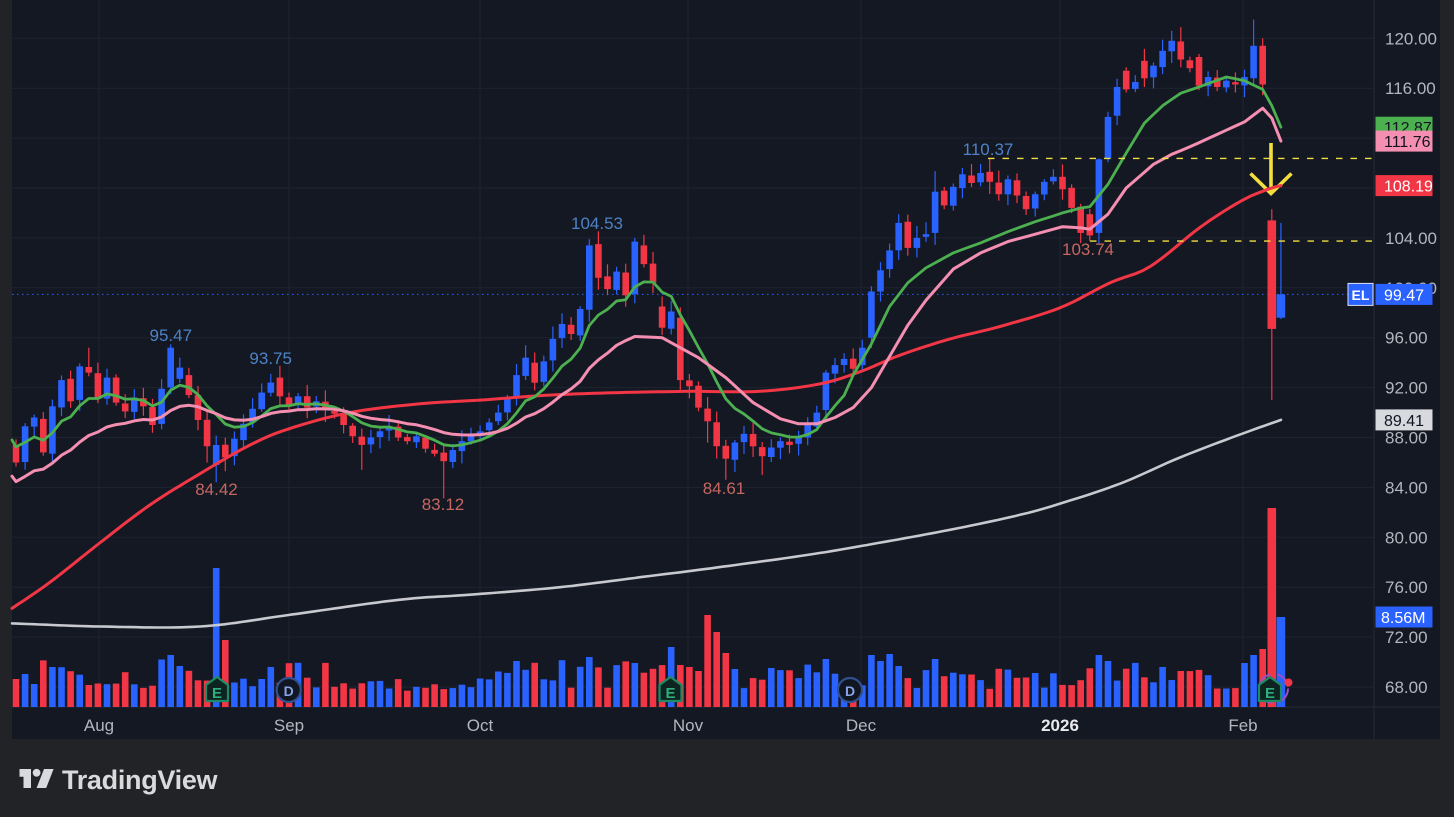 The height and width of the screenshot is (817, 1454). What do you see at coordinates (988, 149) in the screenshot?
I see `svg-text: 110.37` at bounding box center [988, 149].